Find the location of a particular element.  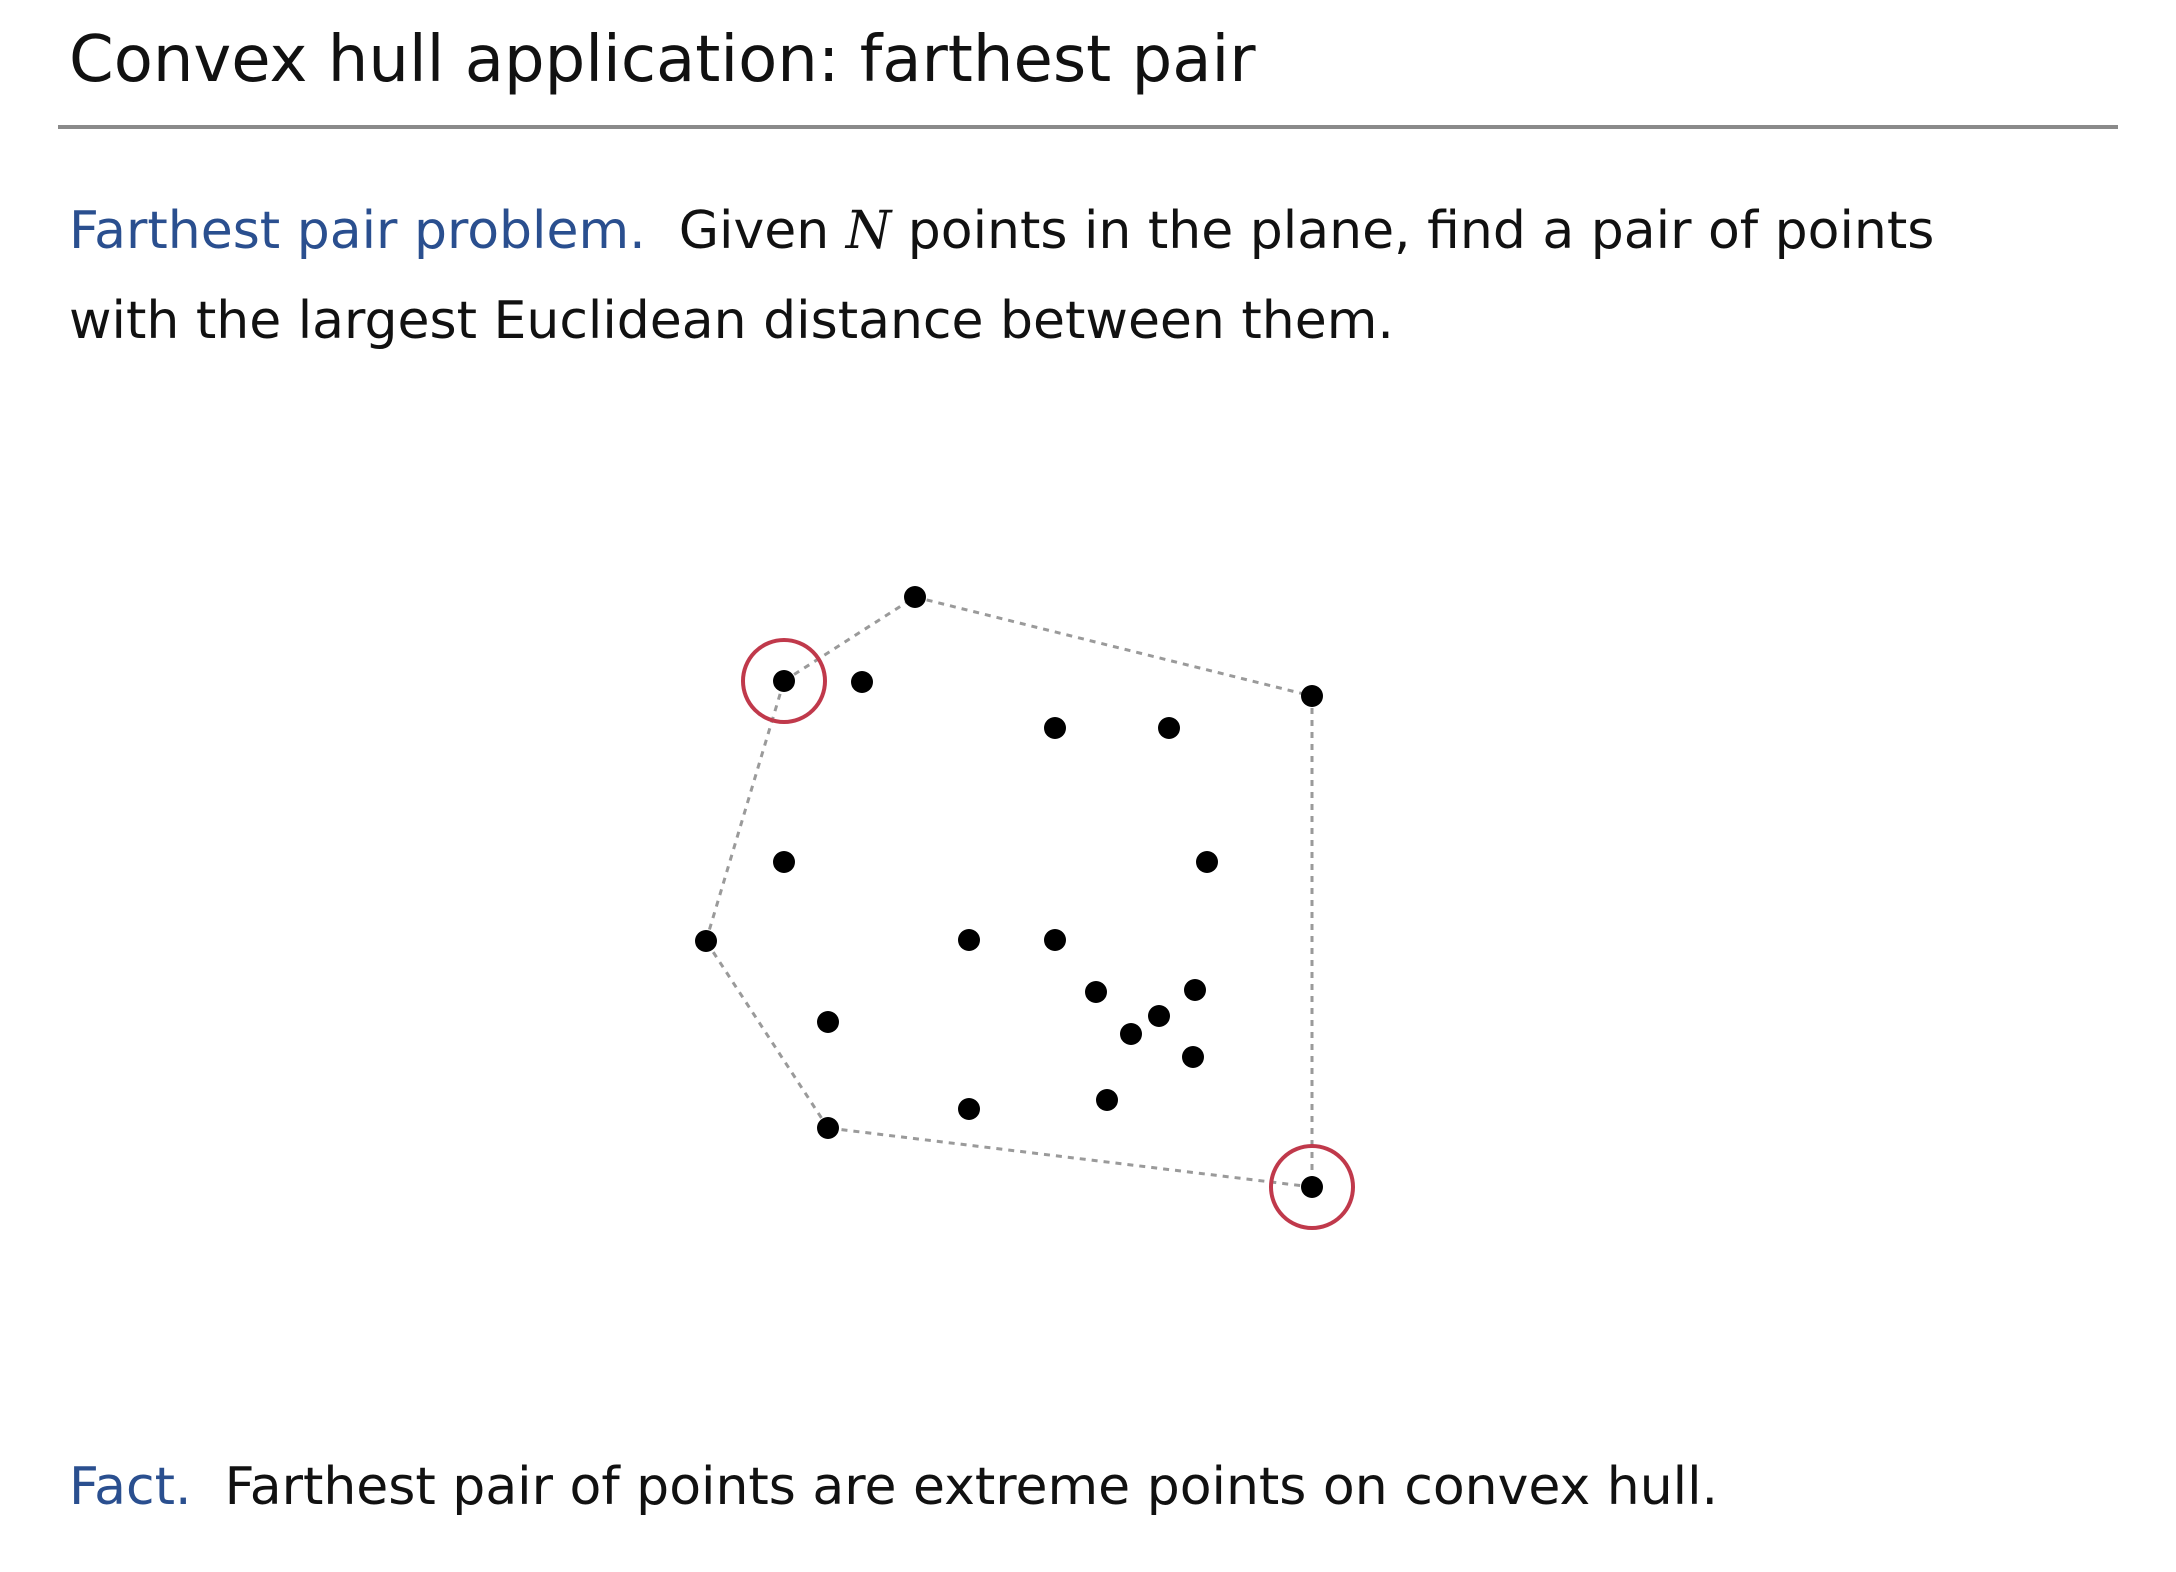

fact-term: Fact. is located at coordinates (130, 1487).